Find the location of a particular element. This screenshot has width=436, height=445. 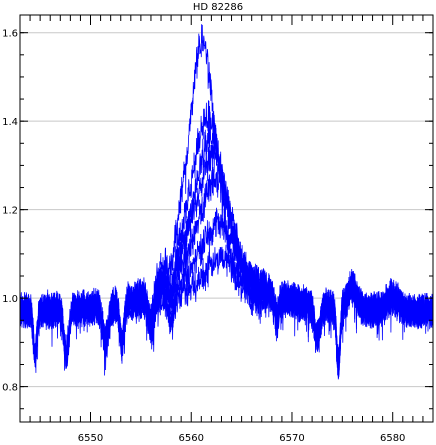

x-tick-label: 6550 is located at coordinates (90, 438).